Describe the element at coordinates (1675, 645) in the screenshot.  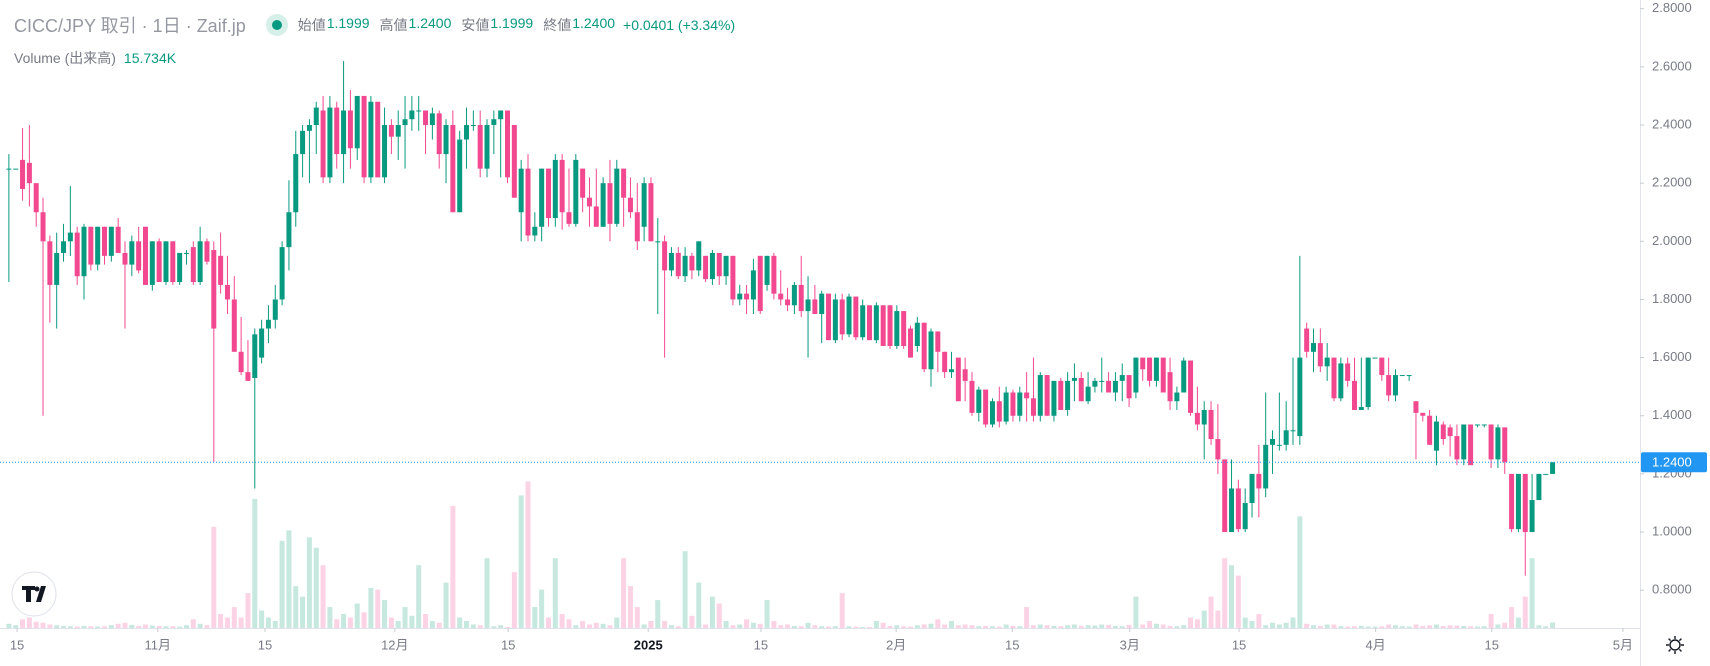
I see `settings-icon` at that location.